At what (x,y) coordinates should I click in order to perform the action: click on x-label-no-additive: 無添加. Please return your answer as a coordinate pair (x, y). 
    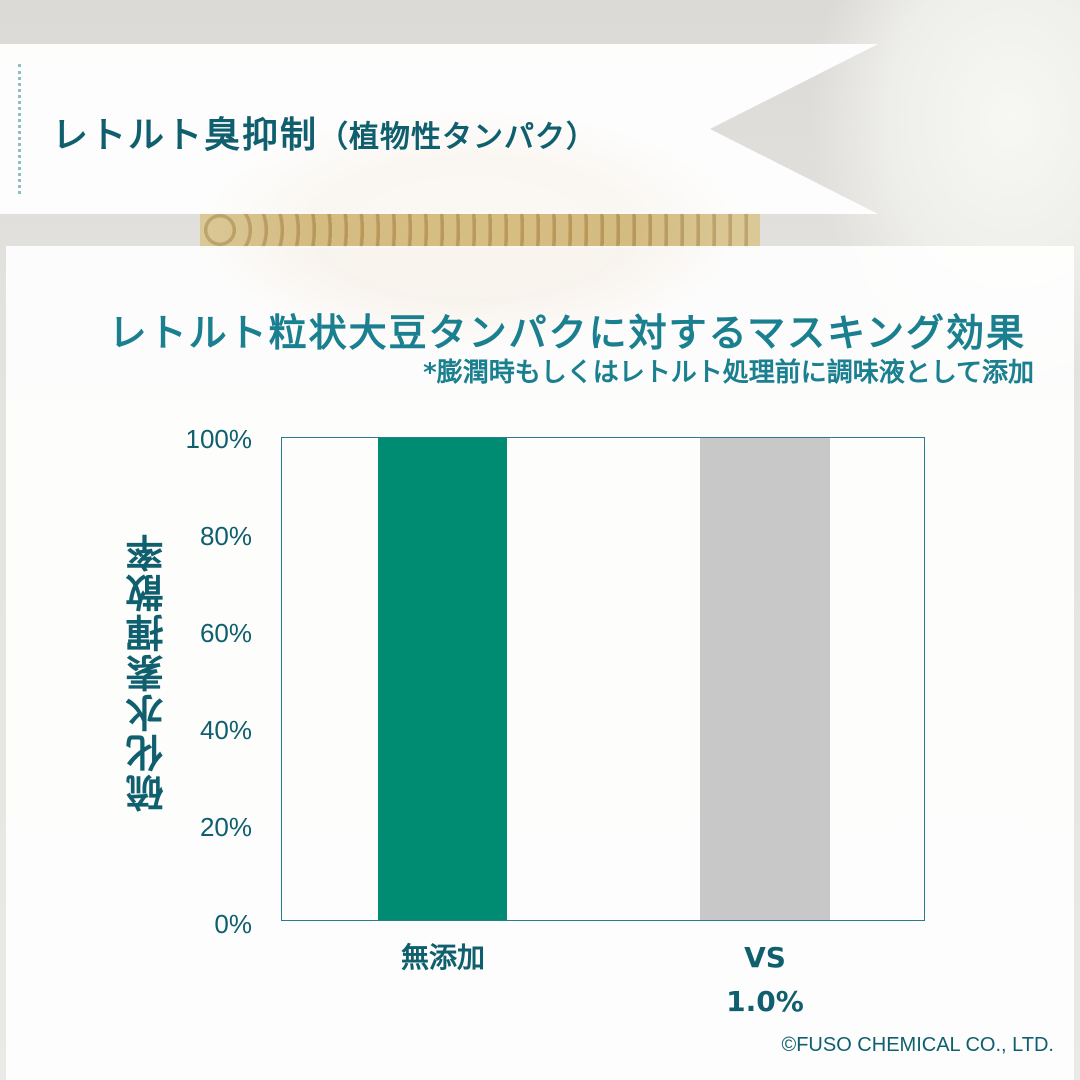
    Looking at the image, I should click on (442, 957).